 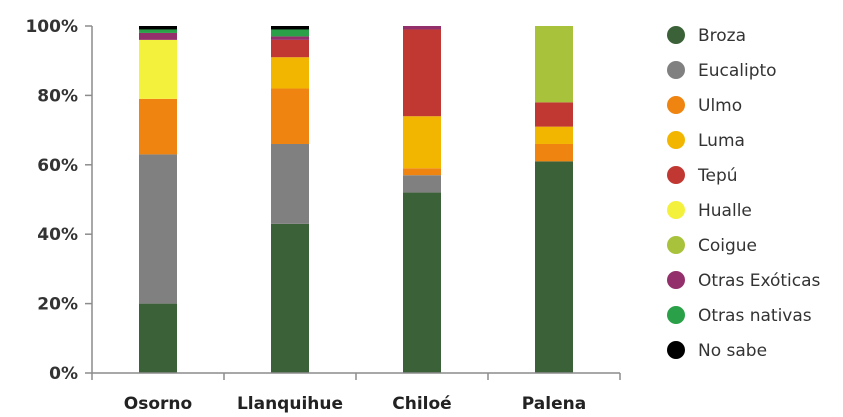 I want to click on y-tick-label: 60%, so click(x=57, y=166).